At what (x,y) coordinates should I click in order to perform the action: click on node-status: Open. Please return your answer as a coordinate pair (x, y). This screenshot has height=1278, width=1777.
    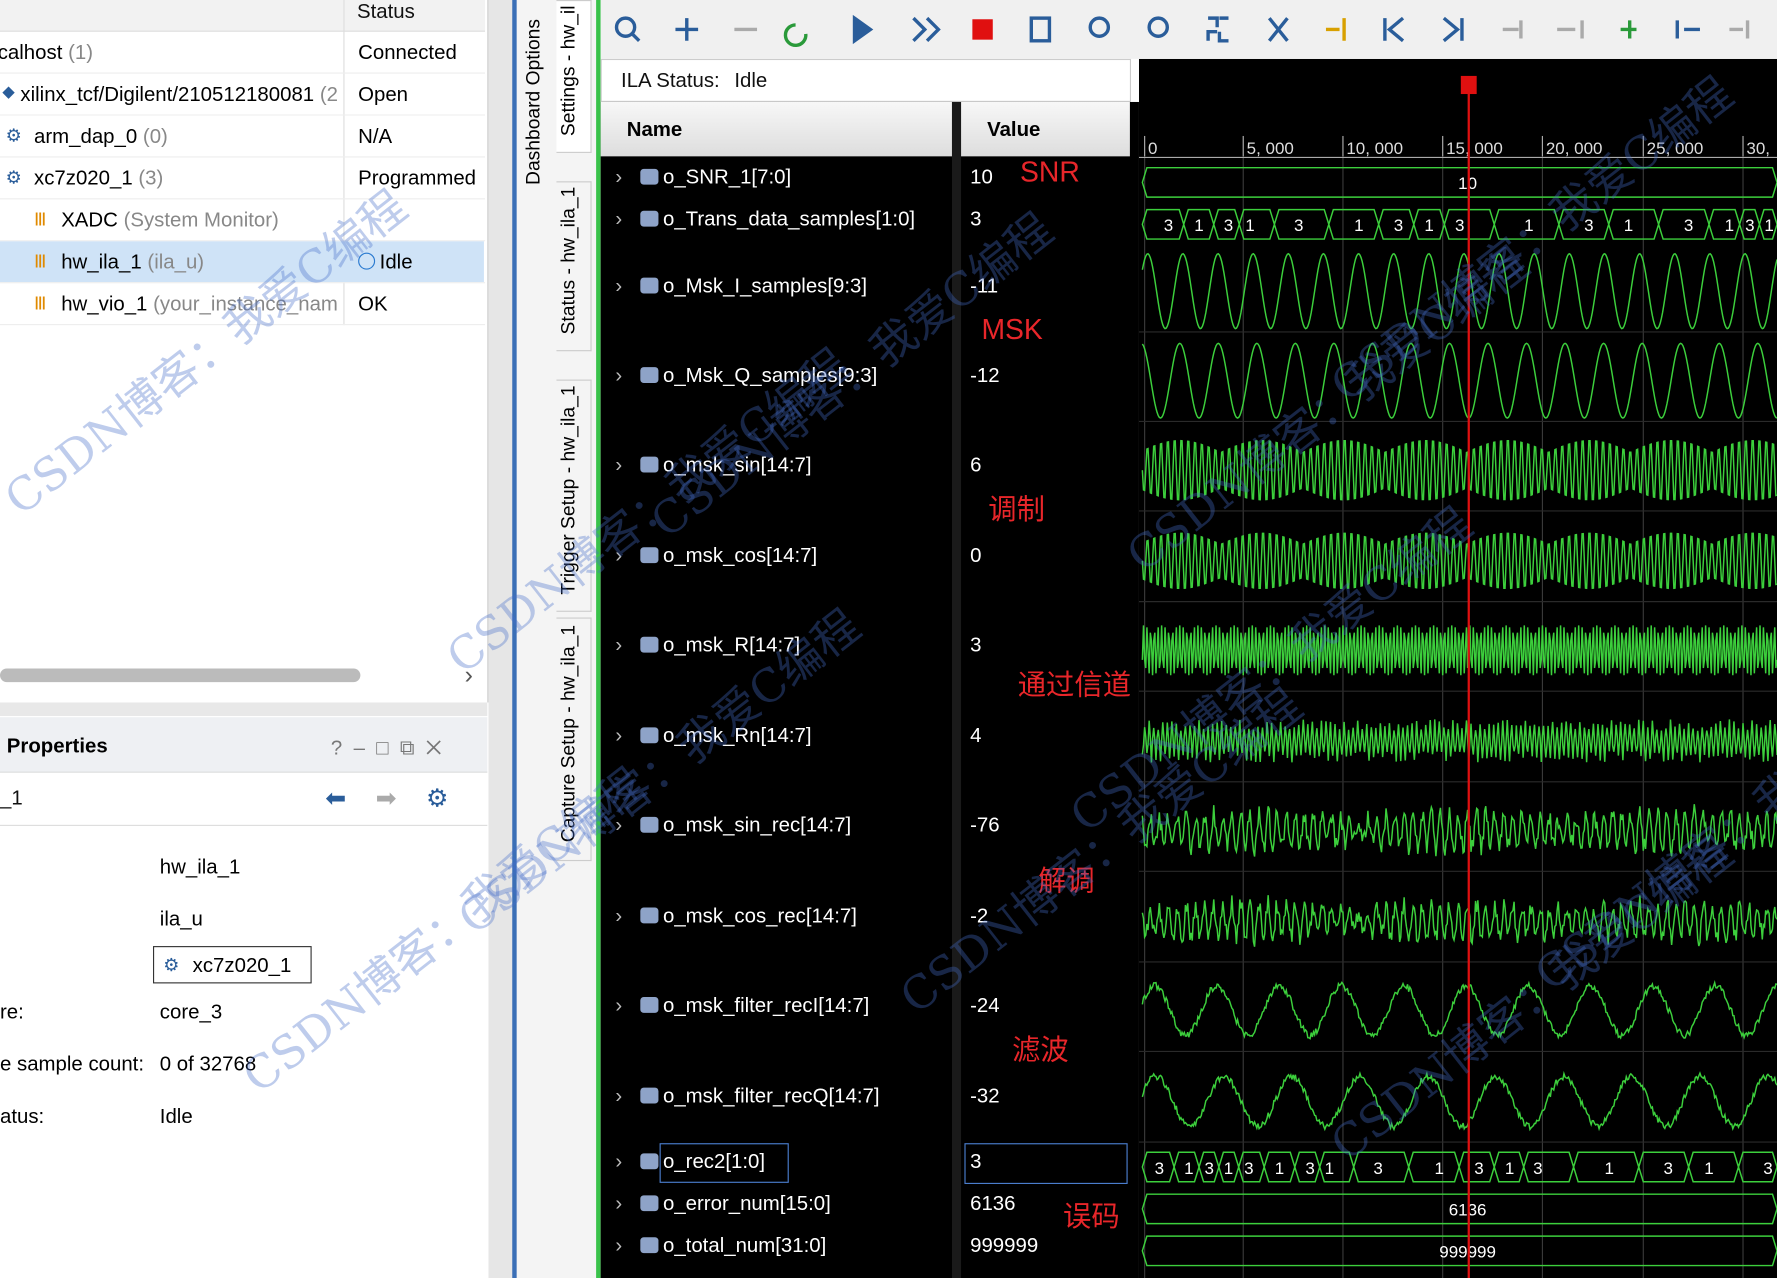
    Looking at the image, I should click on (383, 94).